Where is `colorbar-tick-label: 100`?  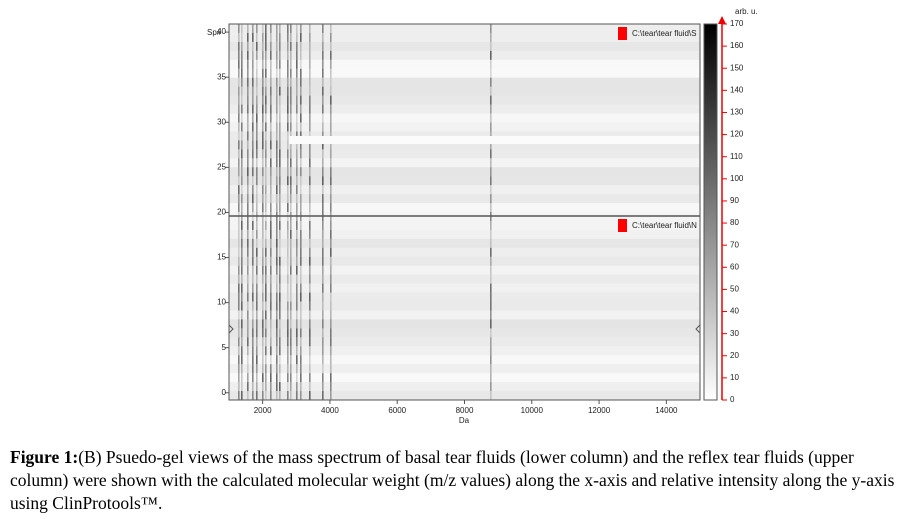
colorbar-tick-label: 100 is located at coordinates (737, 178).